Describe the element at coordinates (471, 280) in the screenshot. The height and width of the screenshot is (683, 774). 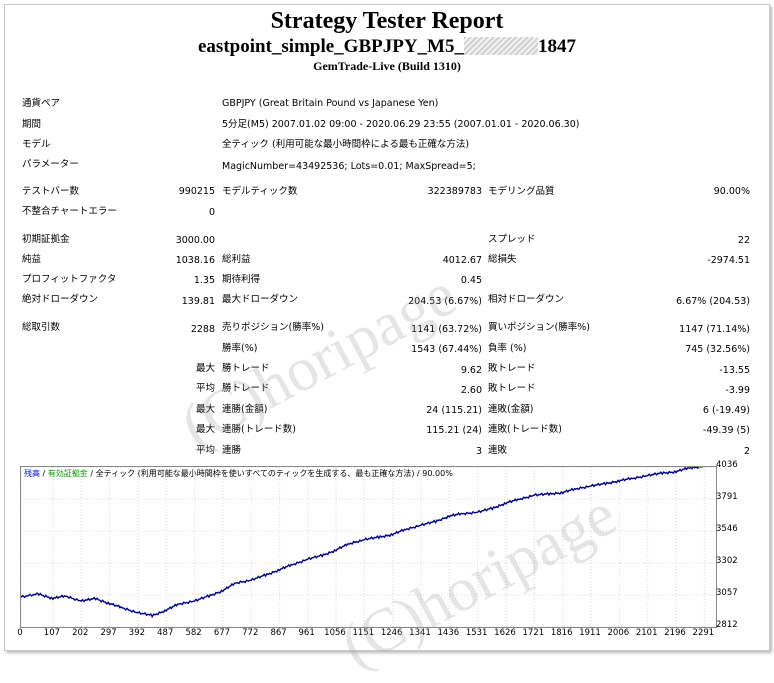
I see `stat-value: 0.45` at that location.